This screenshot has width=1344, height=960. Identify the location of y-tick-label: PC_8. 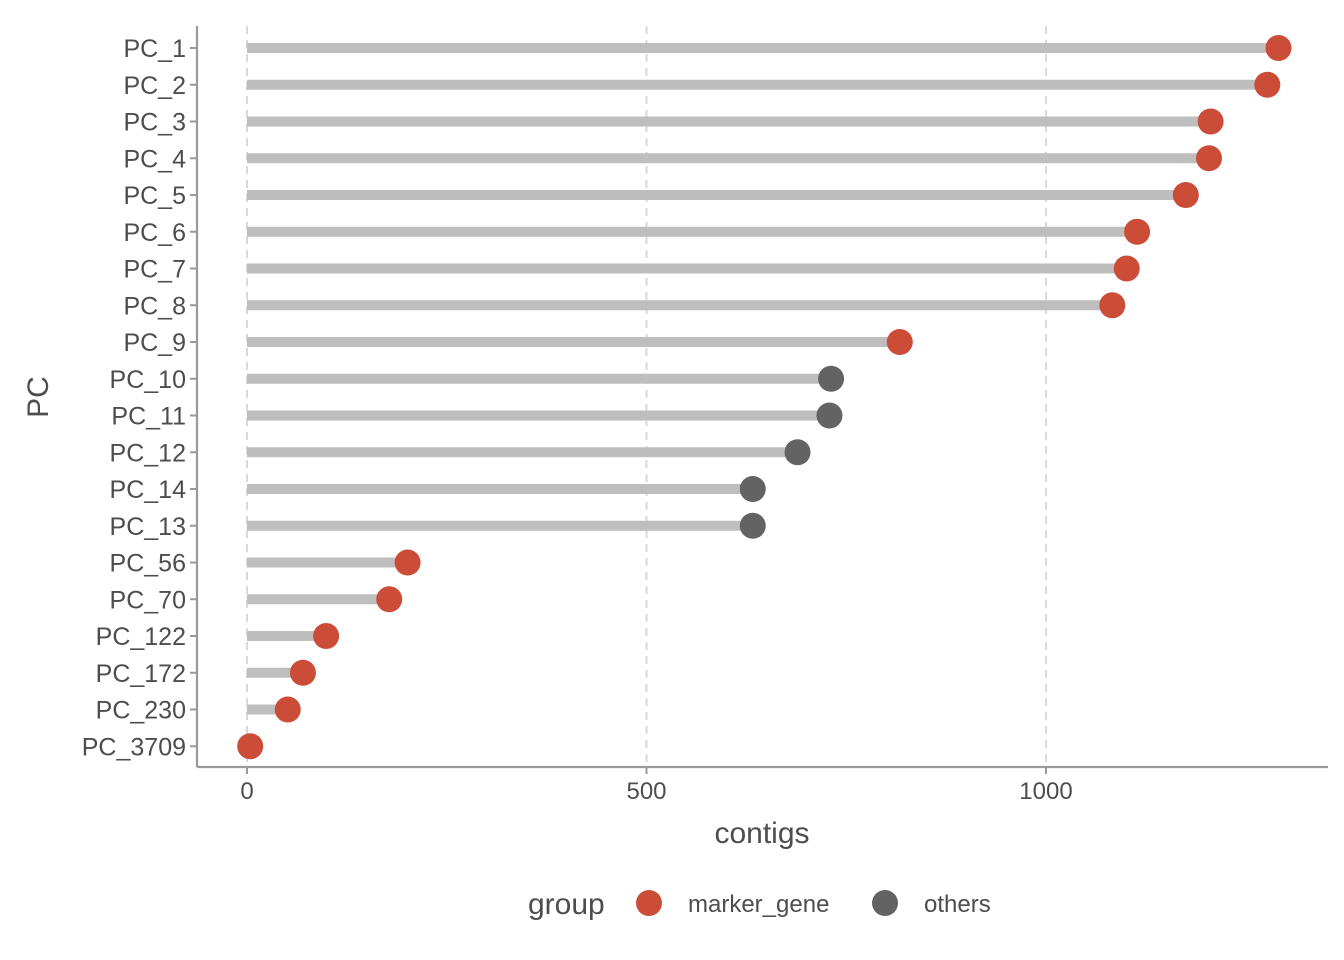
(154, 306).